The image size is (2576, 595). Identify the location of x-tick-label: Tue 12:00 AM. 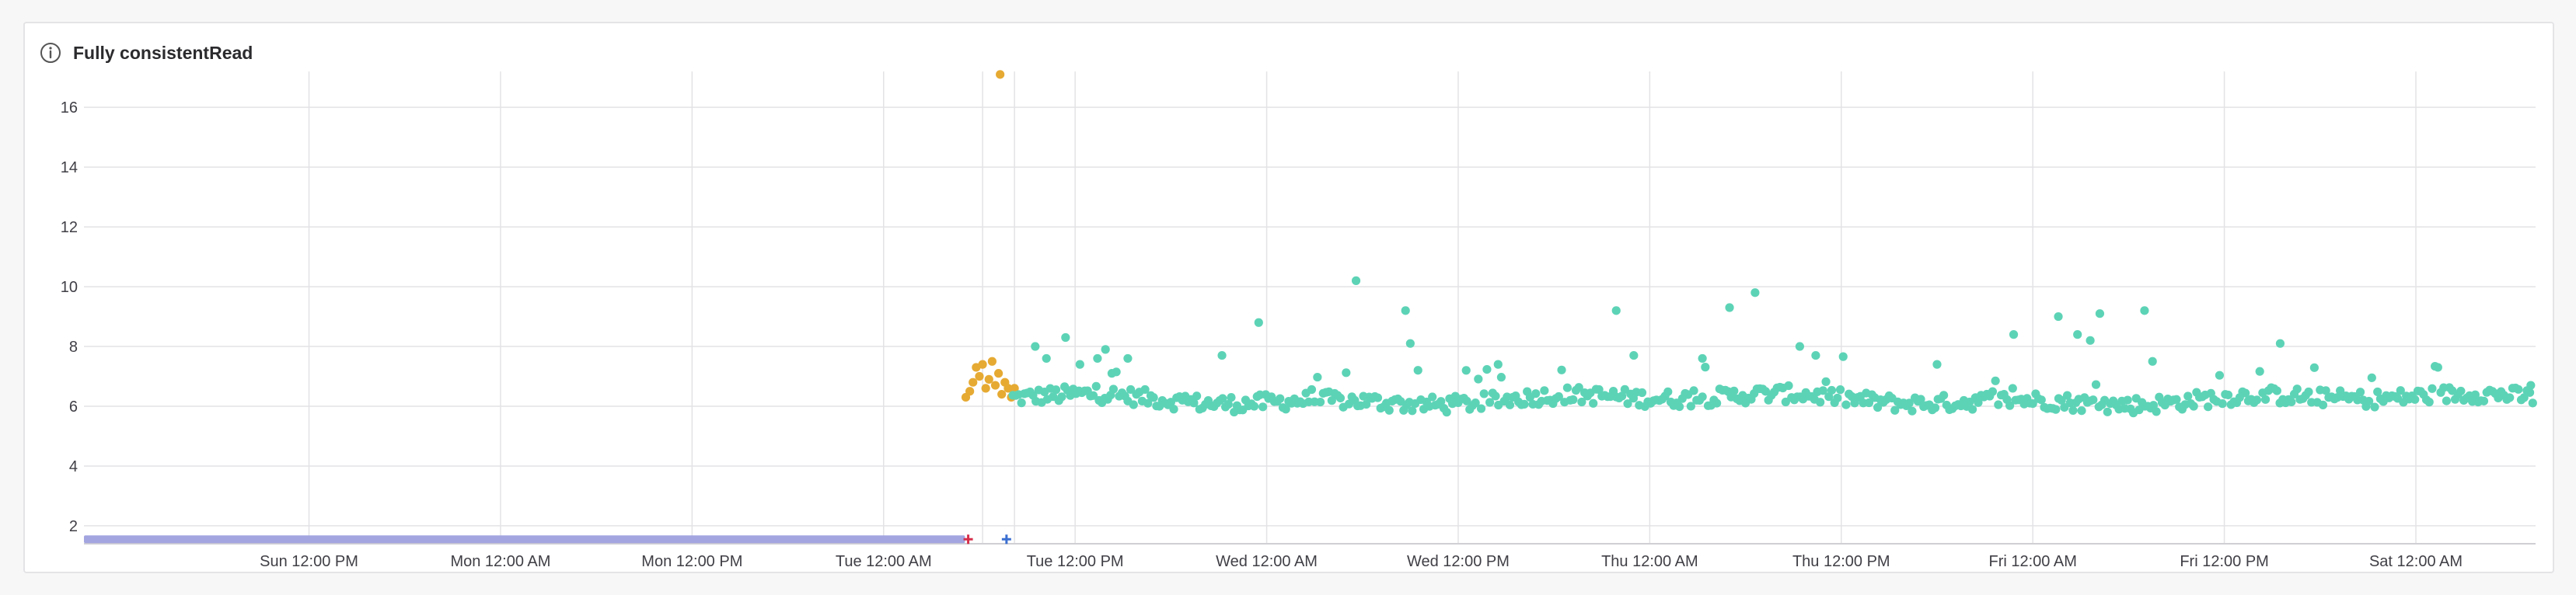
(884, 562).